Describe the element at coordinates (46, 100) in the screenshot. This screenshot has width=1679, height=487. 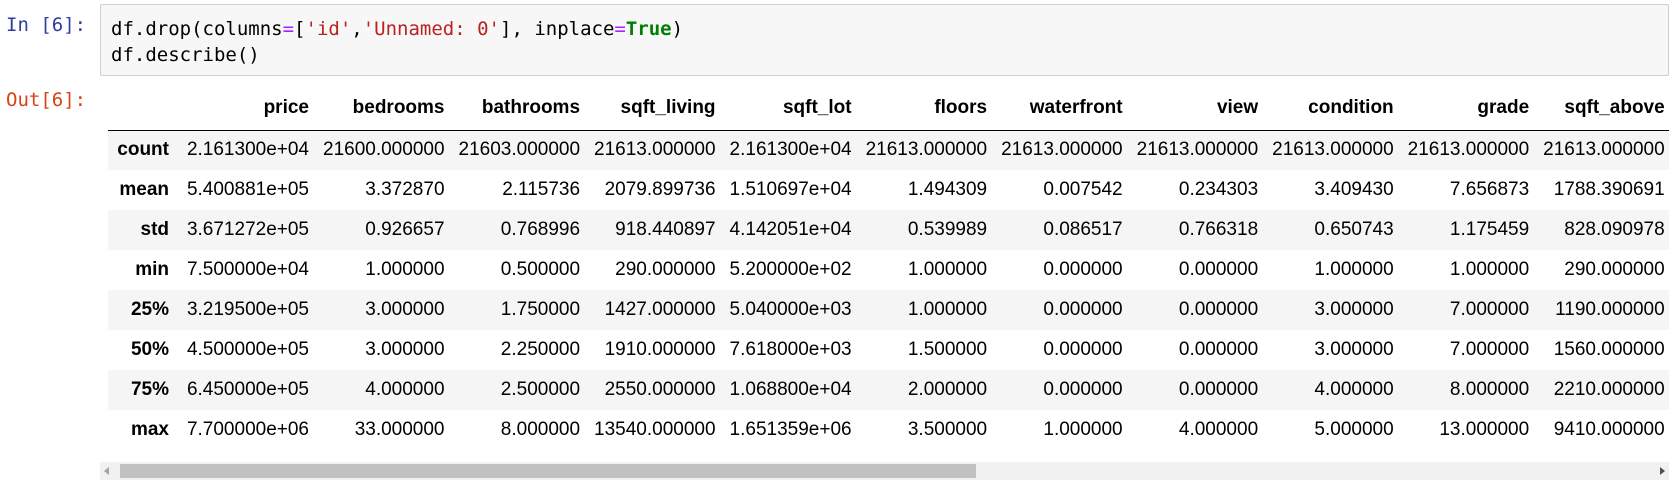
I see `output-prompt: Out[6]:` at that location.